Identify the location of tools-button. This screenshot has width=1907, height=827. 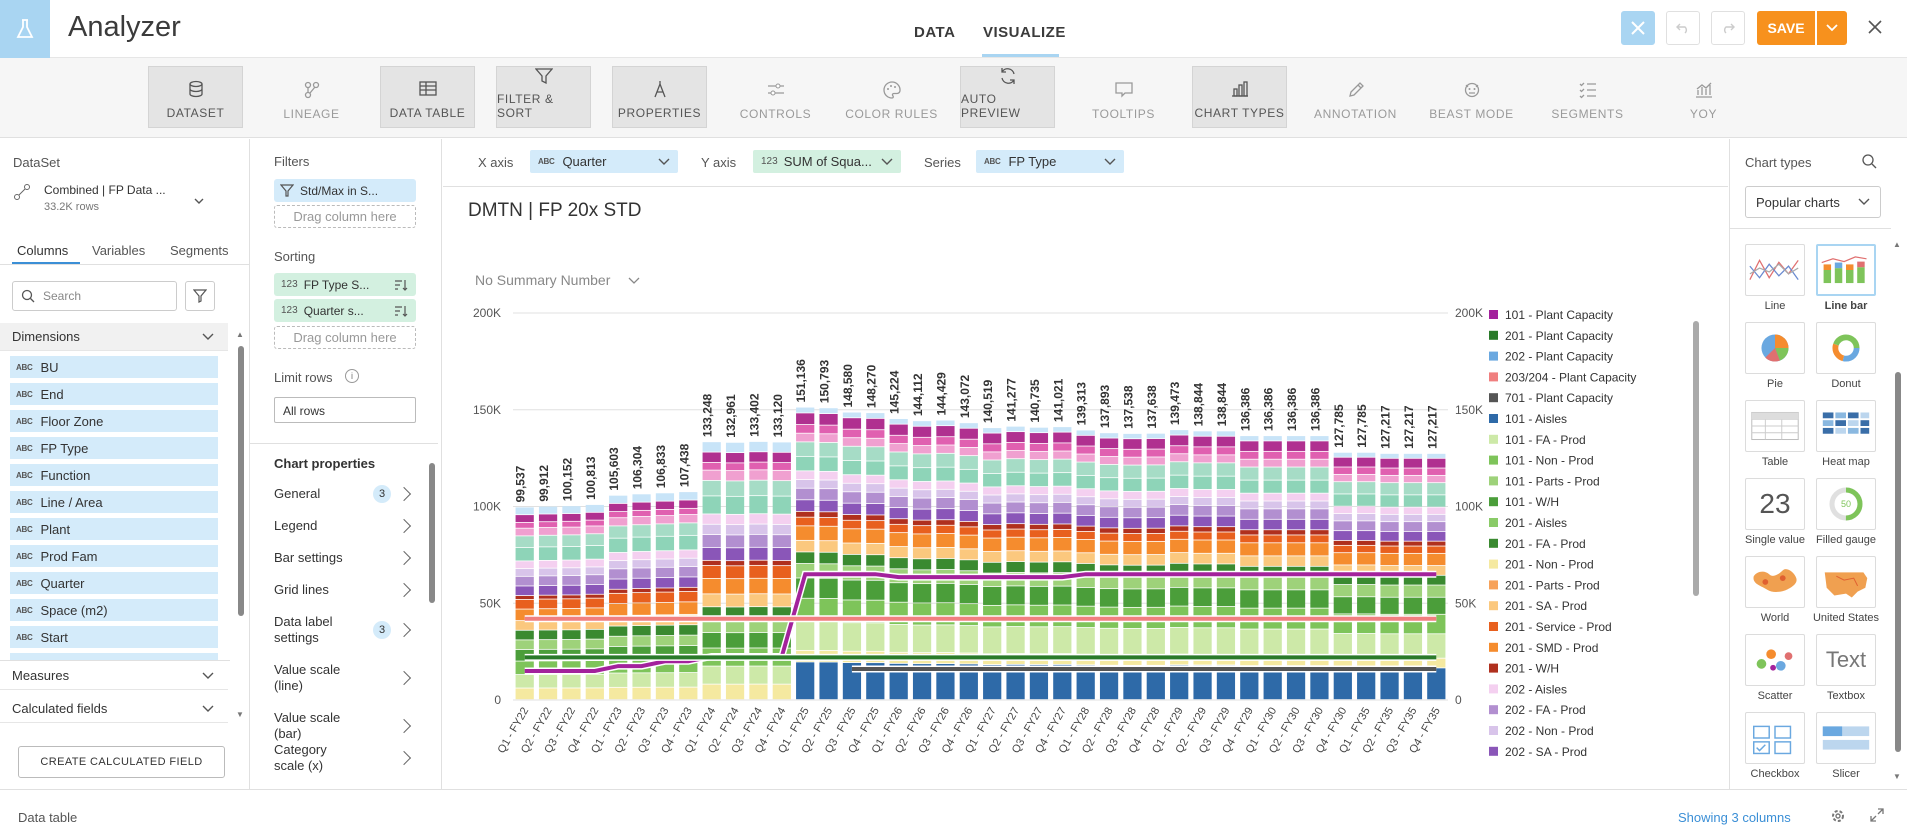
(1638, 28).